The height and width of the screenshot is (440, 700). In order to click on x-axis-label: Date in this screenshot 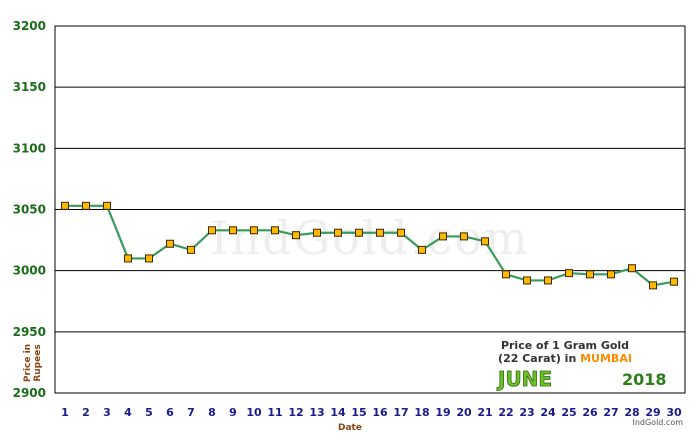, I will do `click(350, 428)`.